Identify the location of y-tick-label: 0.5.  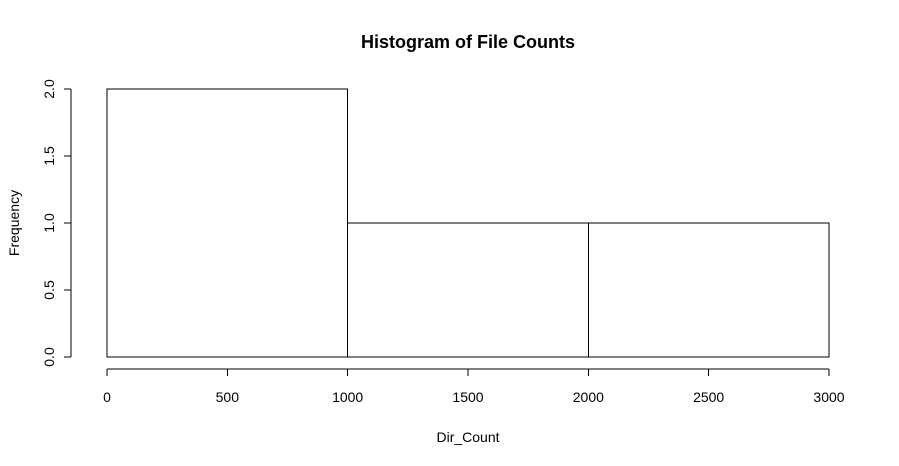
(49, 290).